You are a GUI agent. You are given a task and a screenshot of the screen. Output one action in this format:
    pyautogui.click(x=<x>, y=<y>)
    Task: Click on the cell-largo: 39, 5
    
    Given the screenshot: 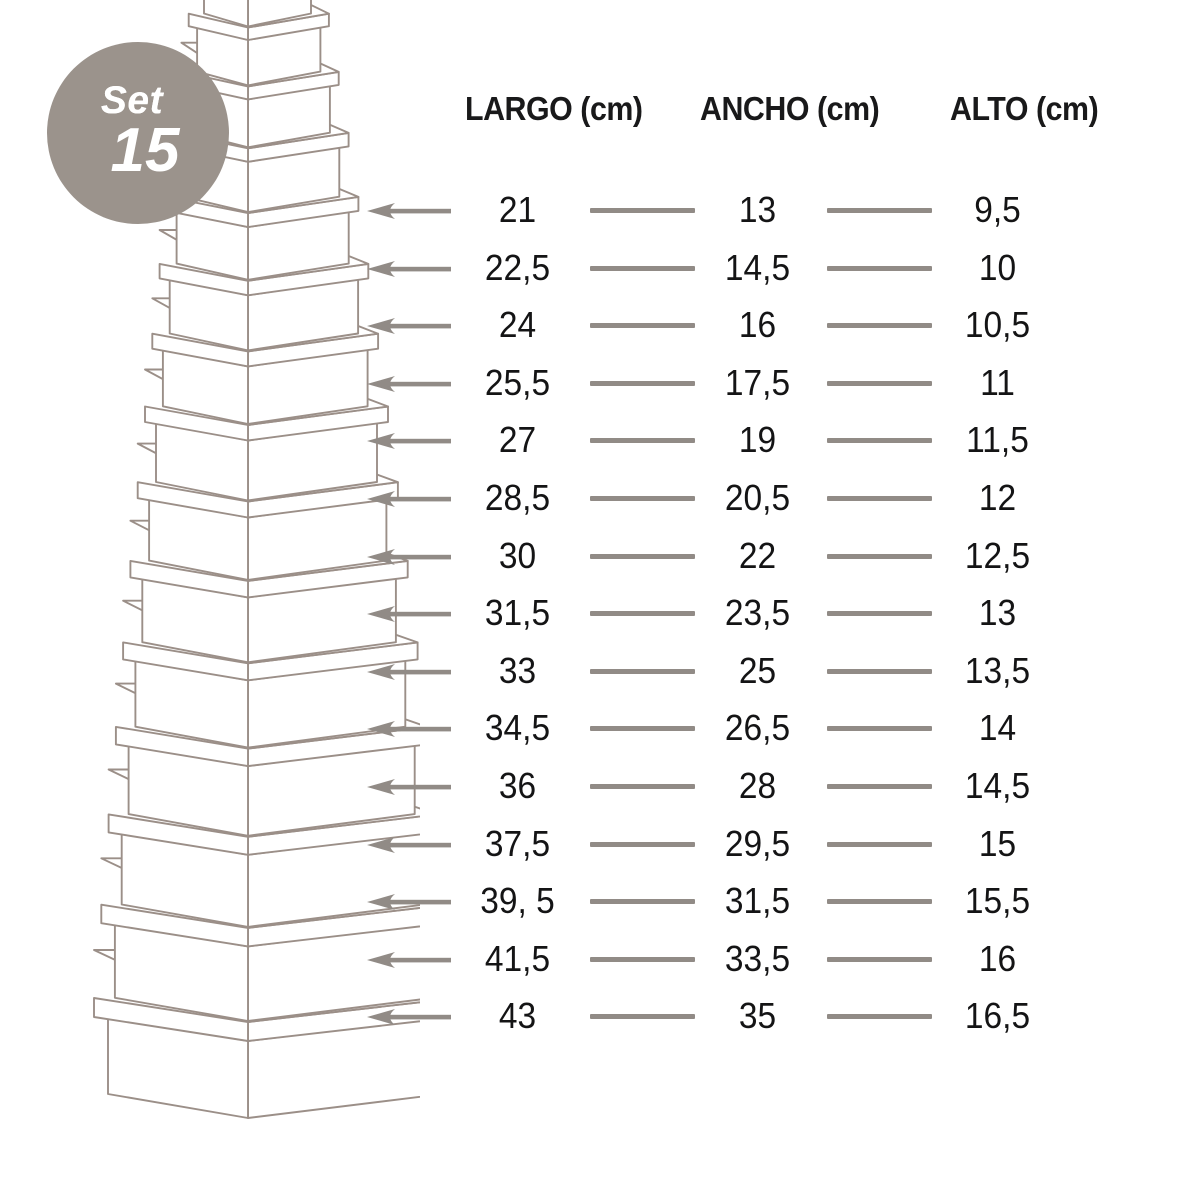 What is the action you would take?
    pyautogui.click(x=517, y=901)
    